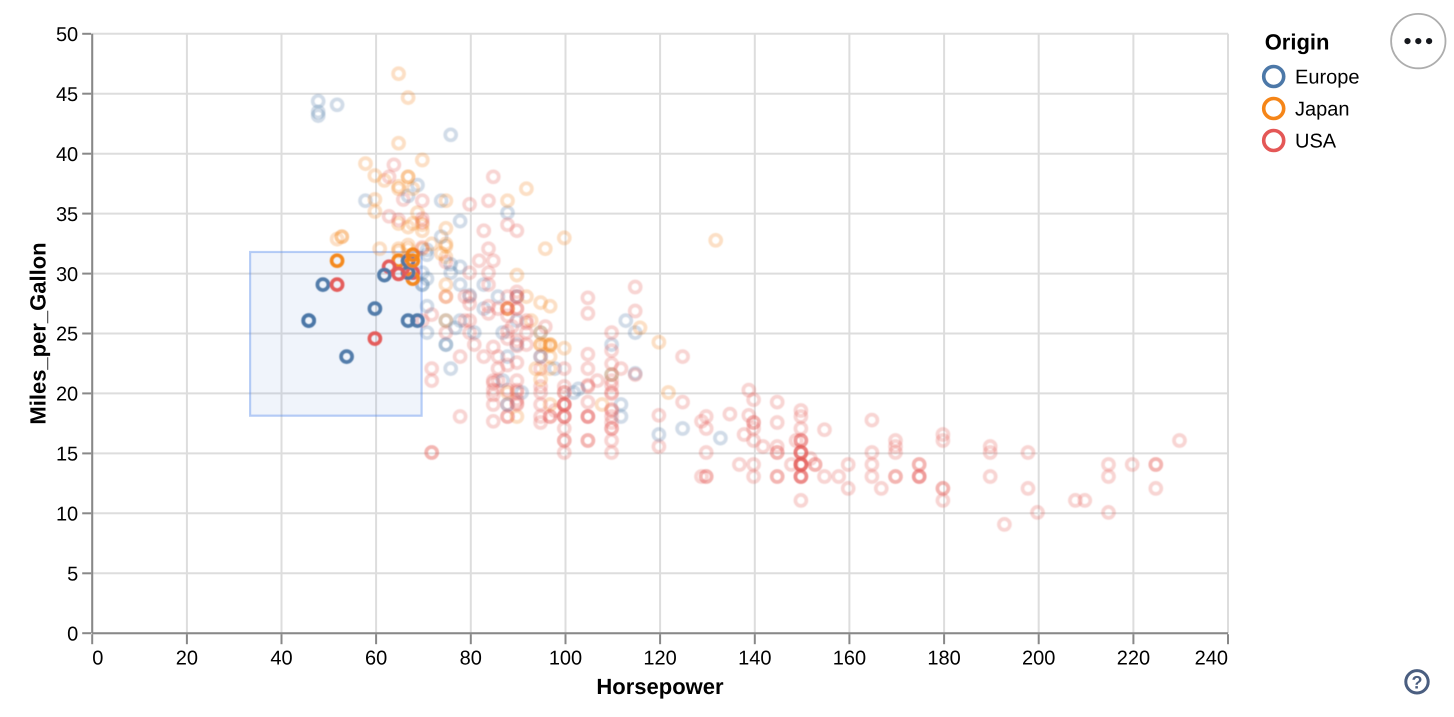  I want to click on svg-text: 180, so click(943, 658).